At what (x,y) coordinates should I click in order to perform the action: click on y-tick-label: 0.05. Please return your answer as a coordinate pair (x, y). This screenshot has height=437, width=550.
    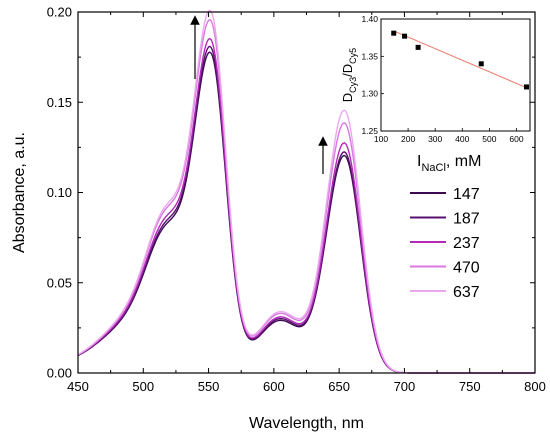
    Looking at the image, I should click on (59, 282).